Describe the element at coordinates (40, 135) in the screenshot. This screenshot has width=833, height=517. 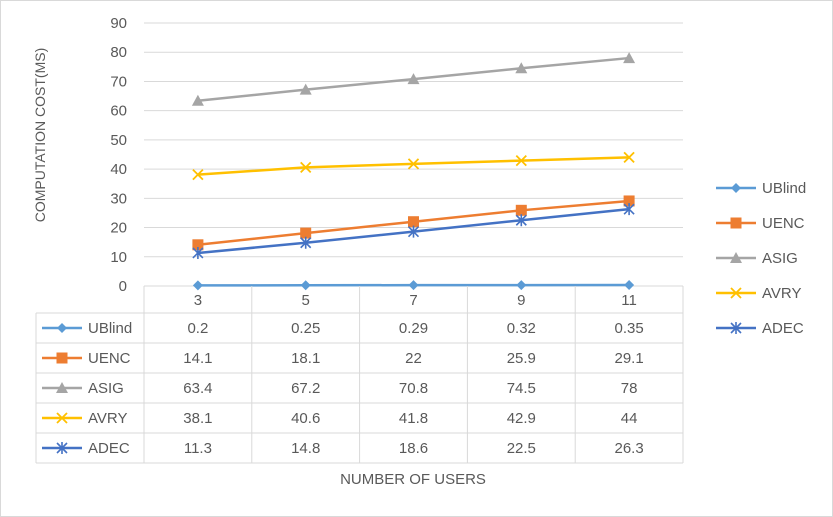
I see `y-axis-title: COMPUTATION COST(MS)` at that location.